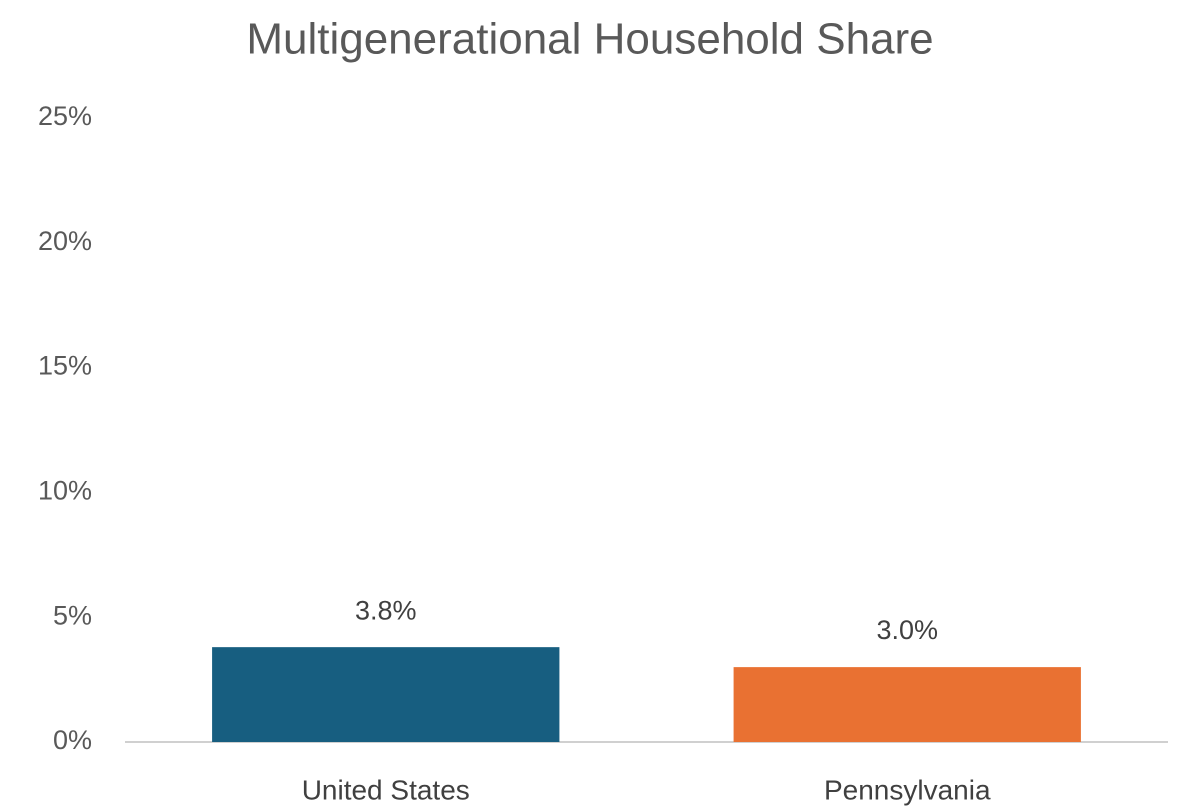 The height and width of the screenshot is (812, 1180). Describe the element at coordinates (65, 116) in the screenshot. I see `y-tick-label: 25%` at that location.